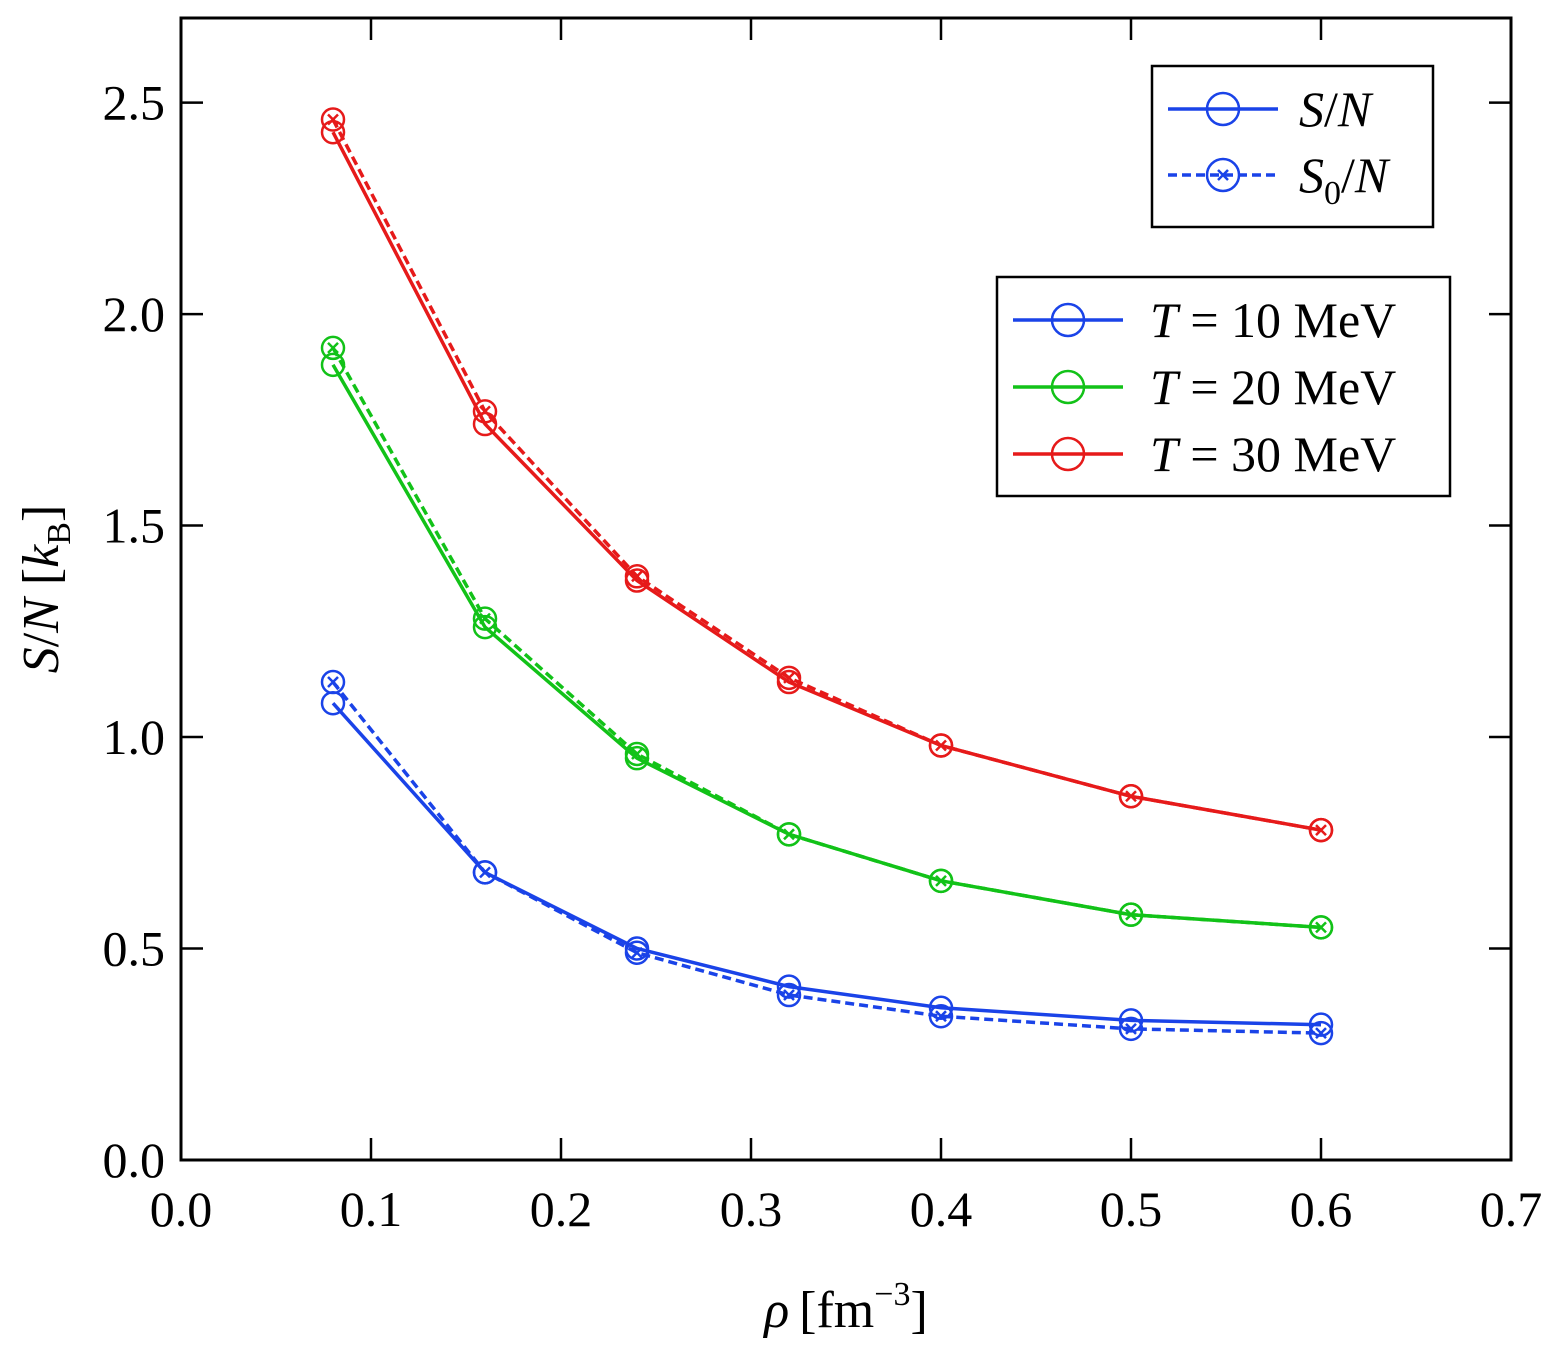 The width and height of the screenshot is (1558, 1357). I want to click on y-tick-label: 1.0, so click(134, 737).